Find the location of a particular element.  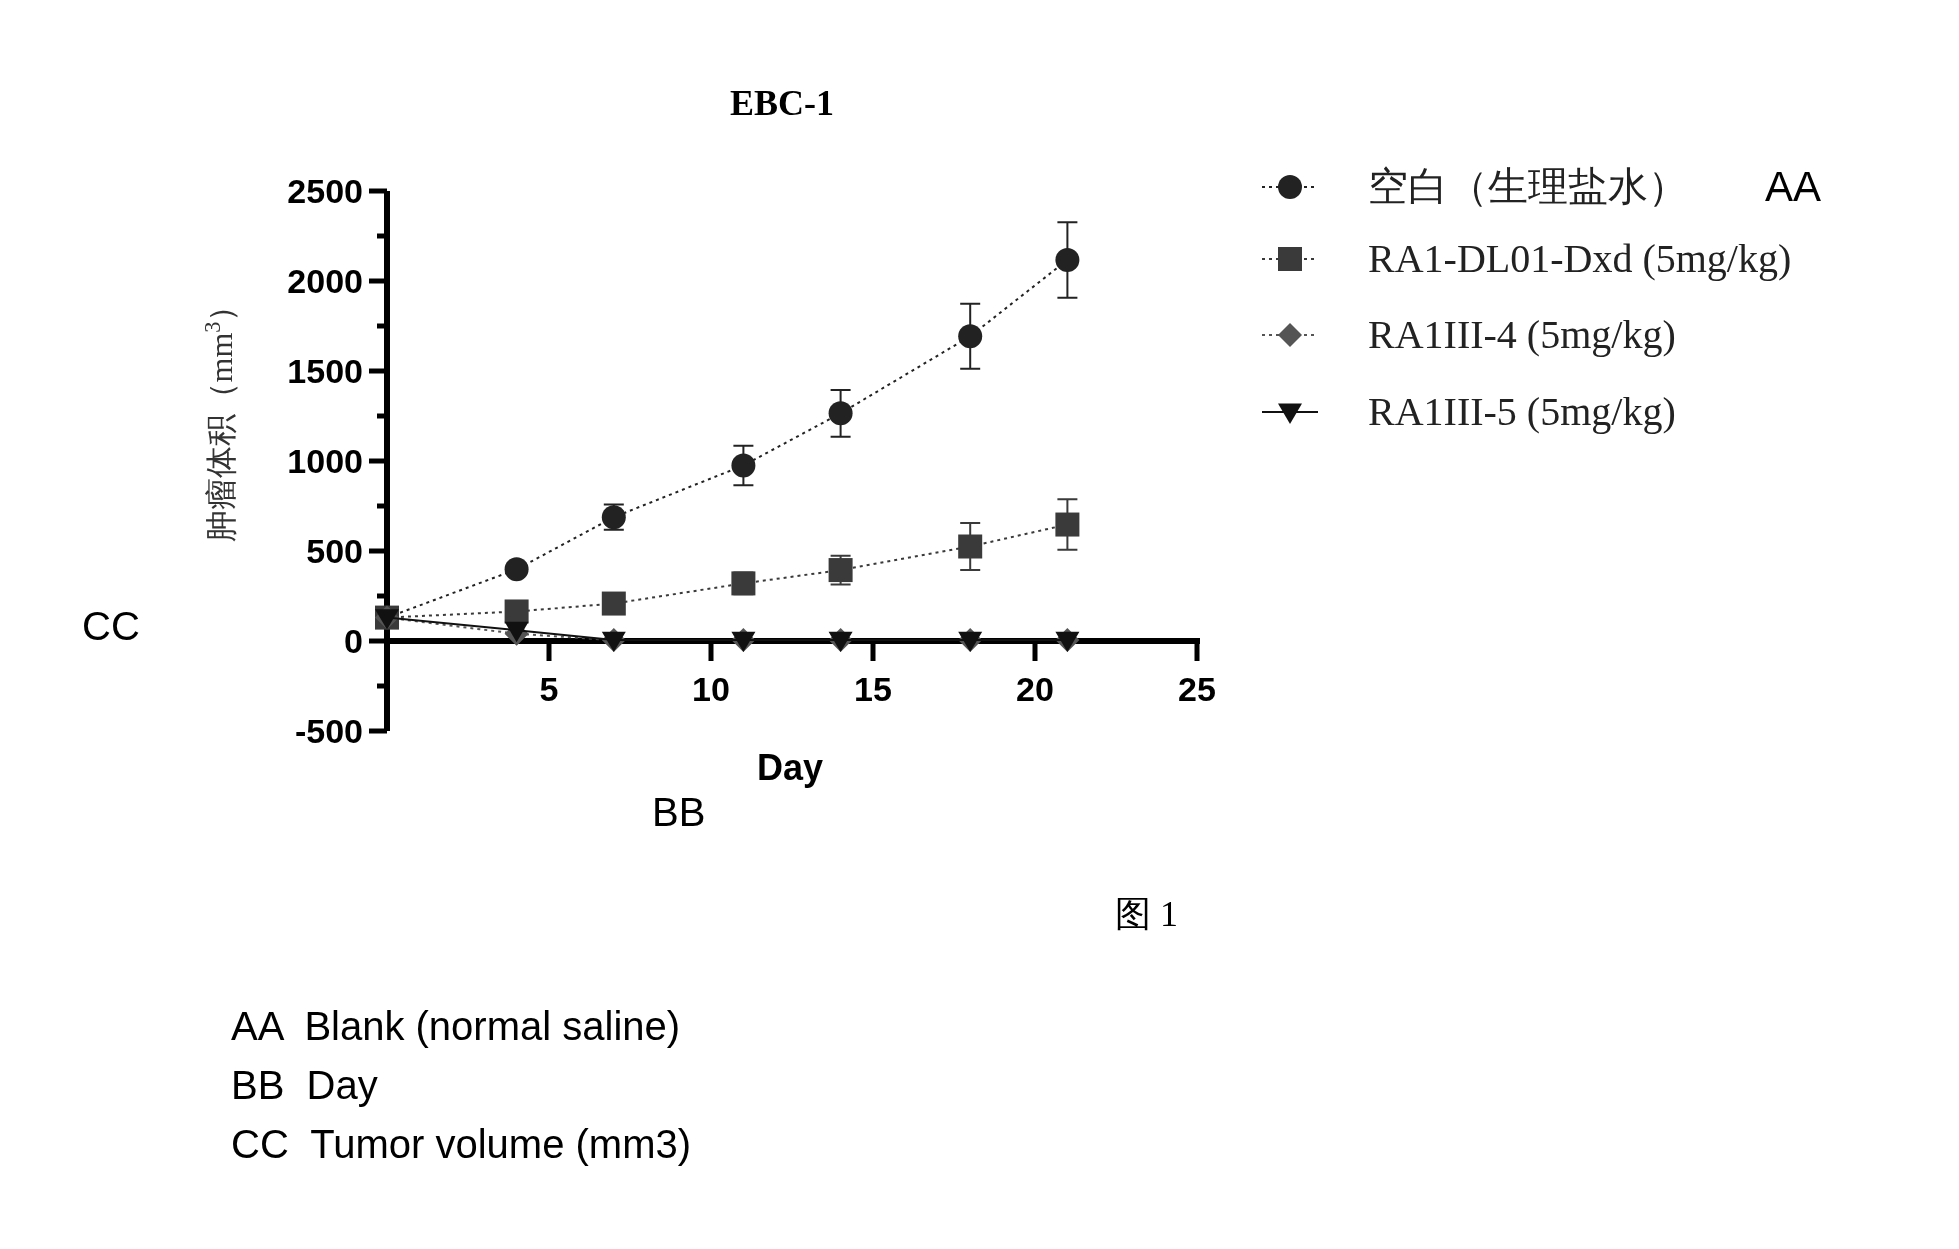

x-tick-label: 5 is located at coordinates (549, 689).